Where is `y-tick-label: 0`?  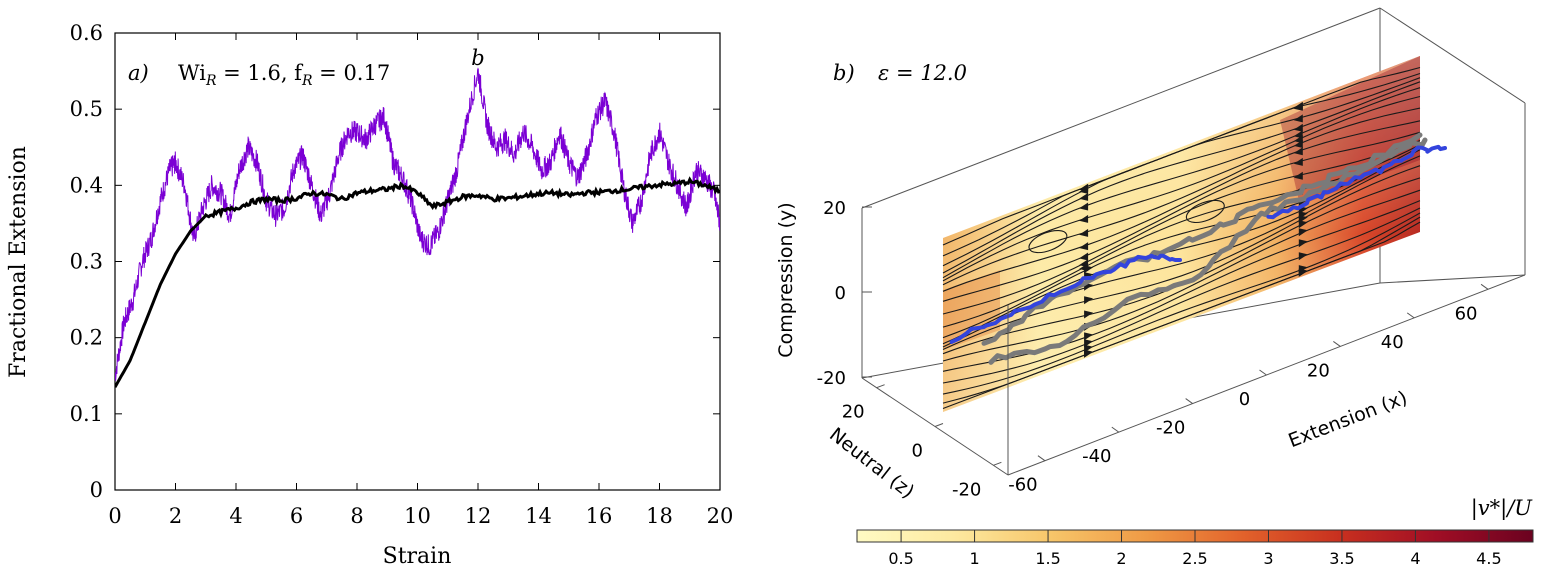 y-tick-label: 0 is located at coordinates (96, 490).